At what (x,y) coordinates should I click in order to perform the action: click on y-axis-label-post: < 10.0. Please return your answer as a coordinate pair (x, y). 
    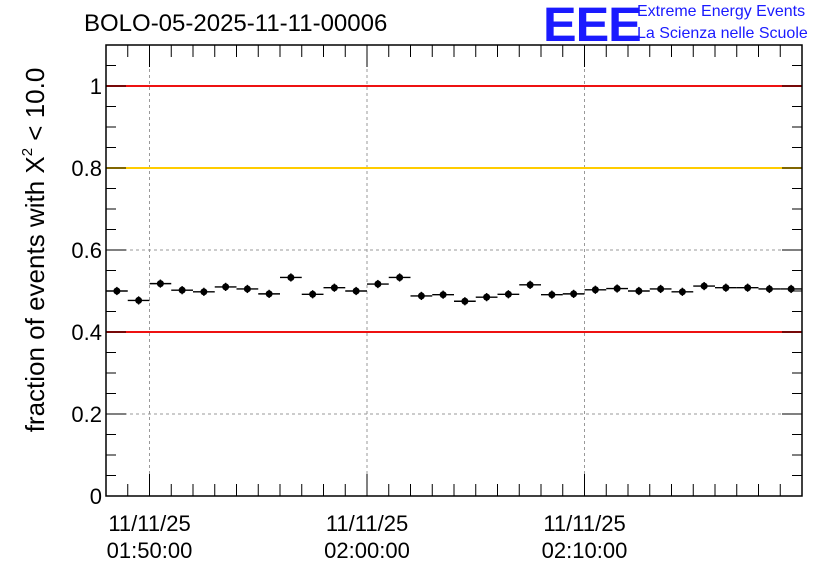
    Looking at the image, I should click on (35, 107).